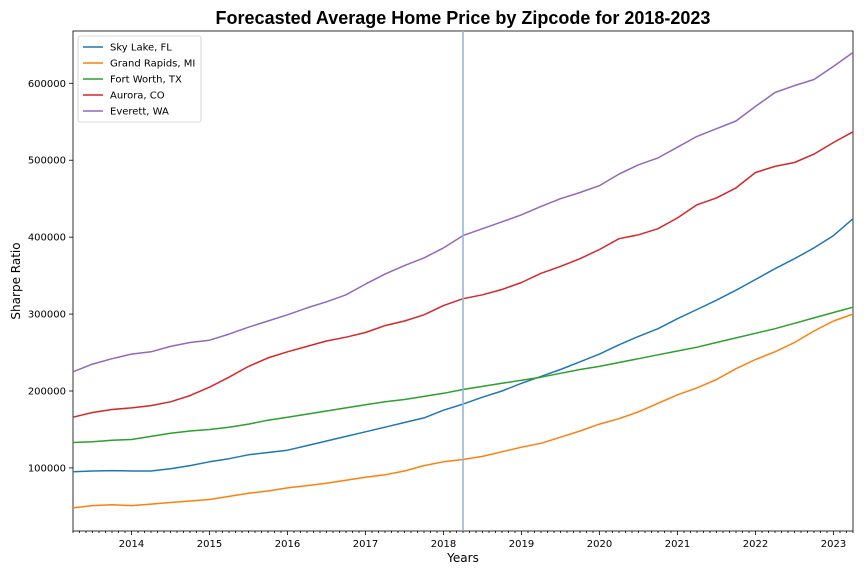 The width and height of the screenshot is (864, 580). I want to click on x-tick-label: 2020, so click(599, 544).